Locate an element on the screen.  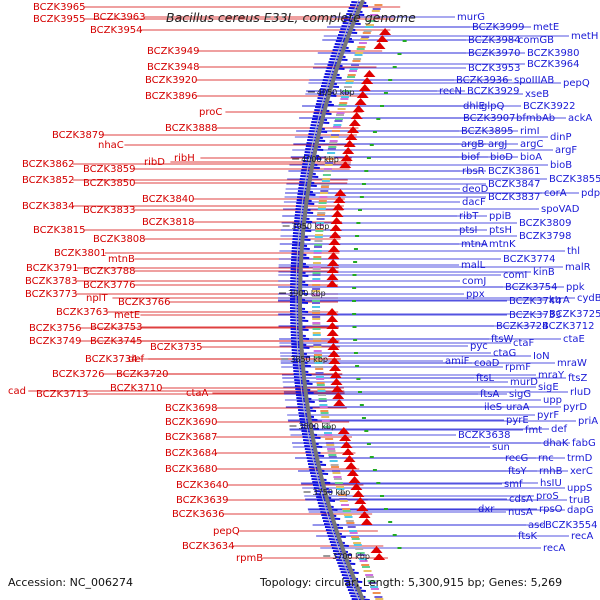
gene-label: recN is located at coordinates (450, 91).